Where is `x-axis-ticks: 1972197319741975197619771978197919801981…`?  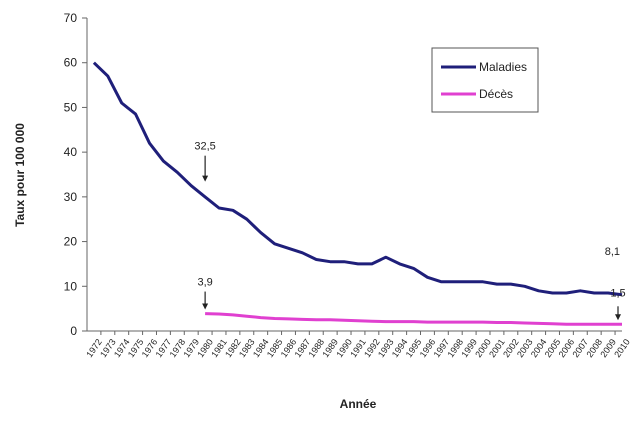
x-axis-ticks: 1972197319741975197619771978197919801981… is located at coordinates (358, 345).